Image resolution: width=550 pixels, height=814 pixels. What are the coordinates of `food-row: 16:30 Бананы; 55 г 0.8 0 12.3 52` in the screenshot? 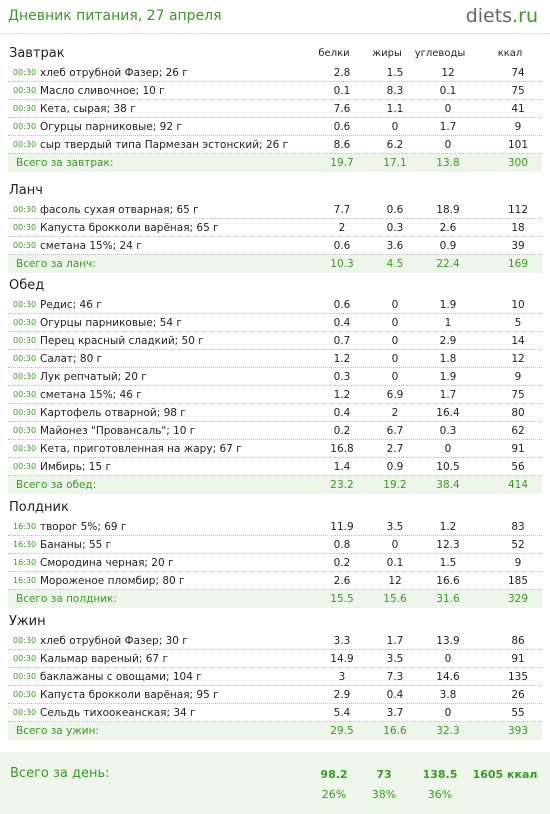 It's located at (275, 545).